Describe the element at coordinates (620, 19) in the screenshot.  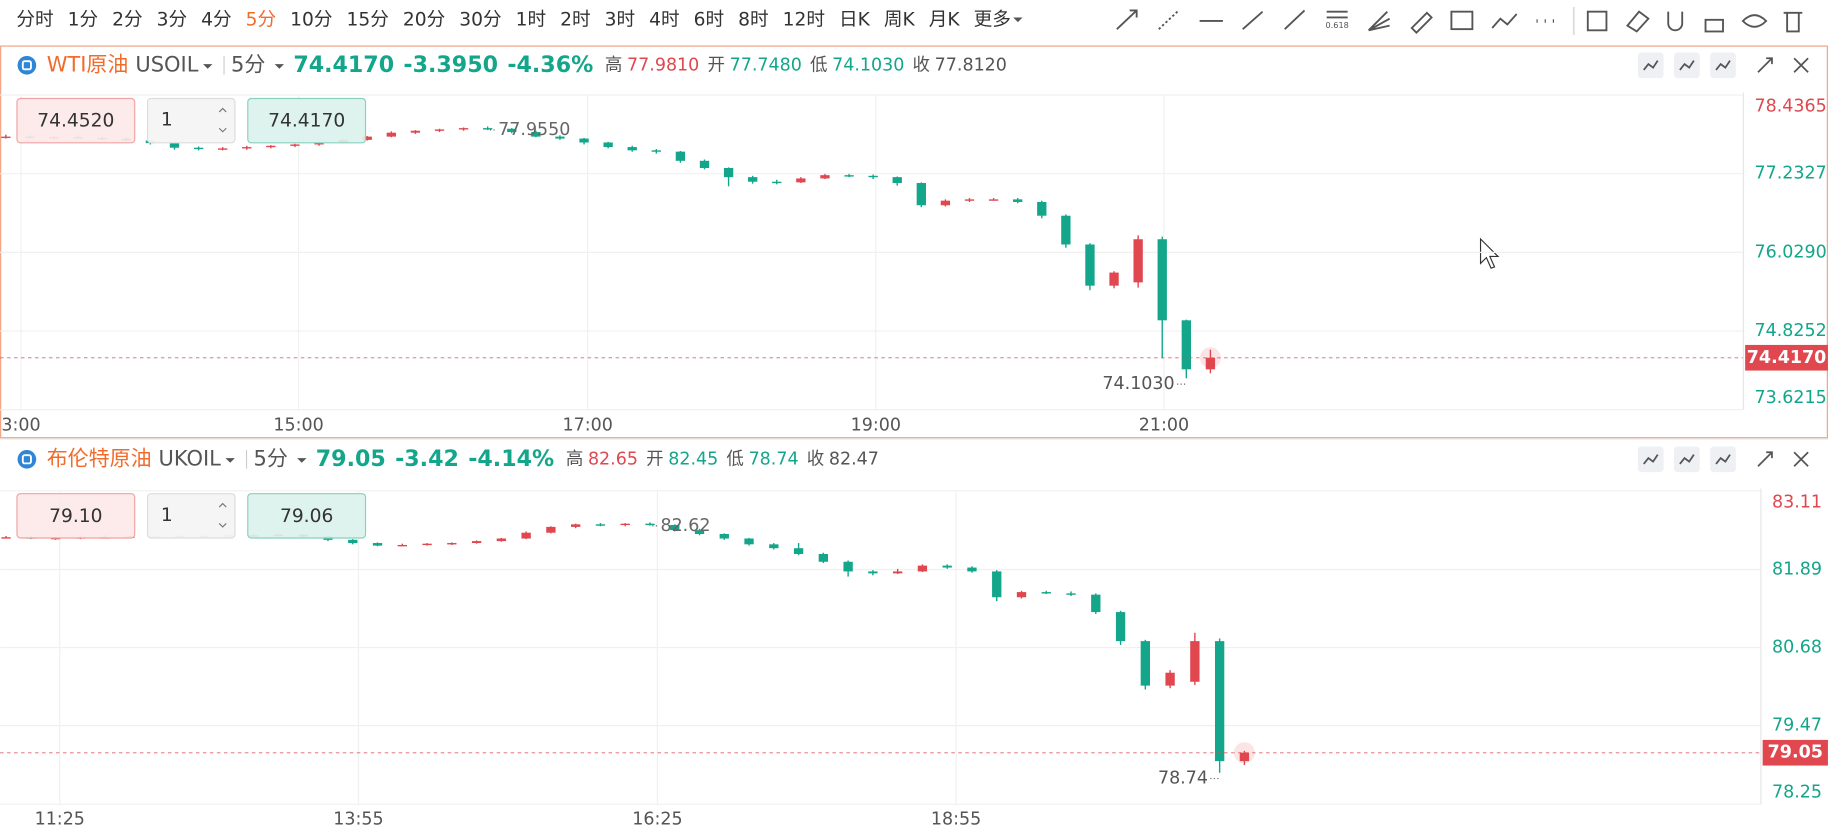
I see `interval-tab: 3时` at that location.